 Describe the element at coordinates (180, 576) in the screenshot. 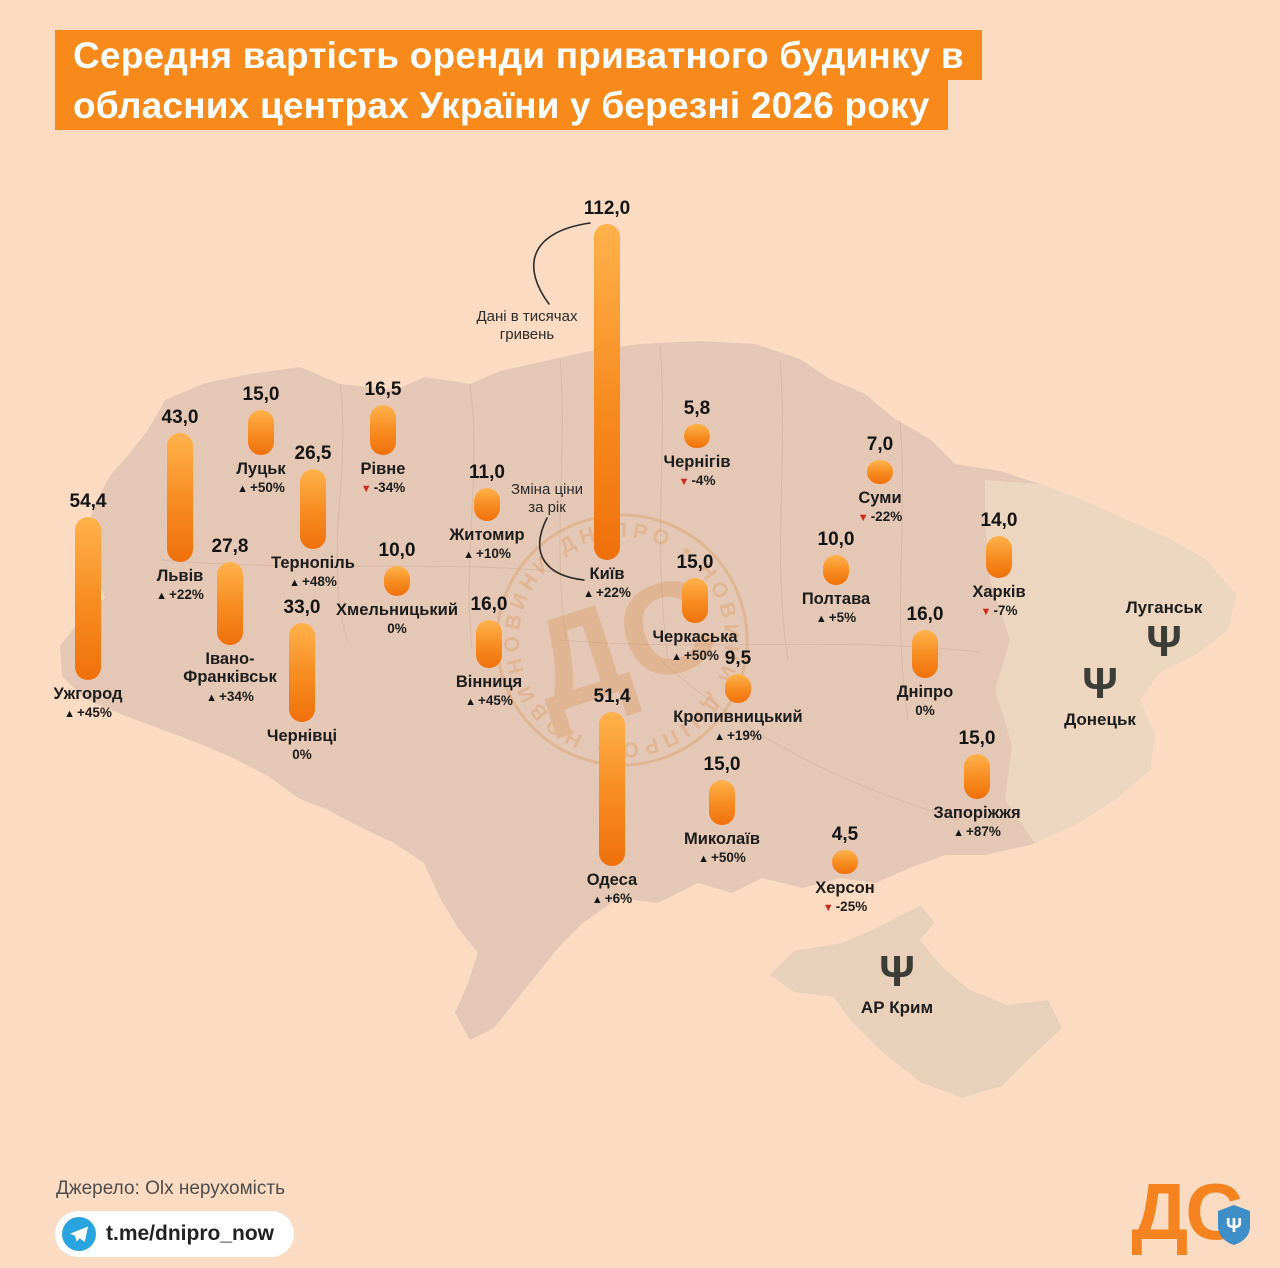

I see `city-name: Львів` at that location.